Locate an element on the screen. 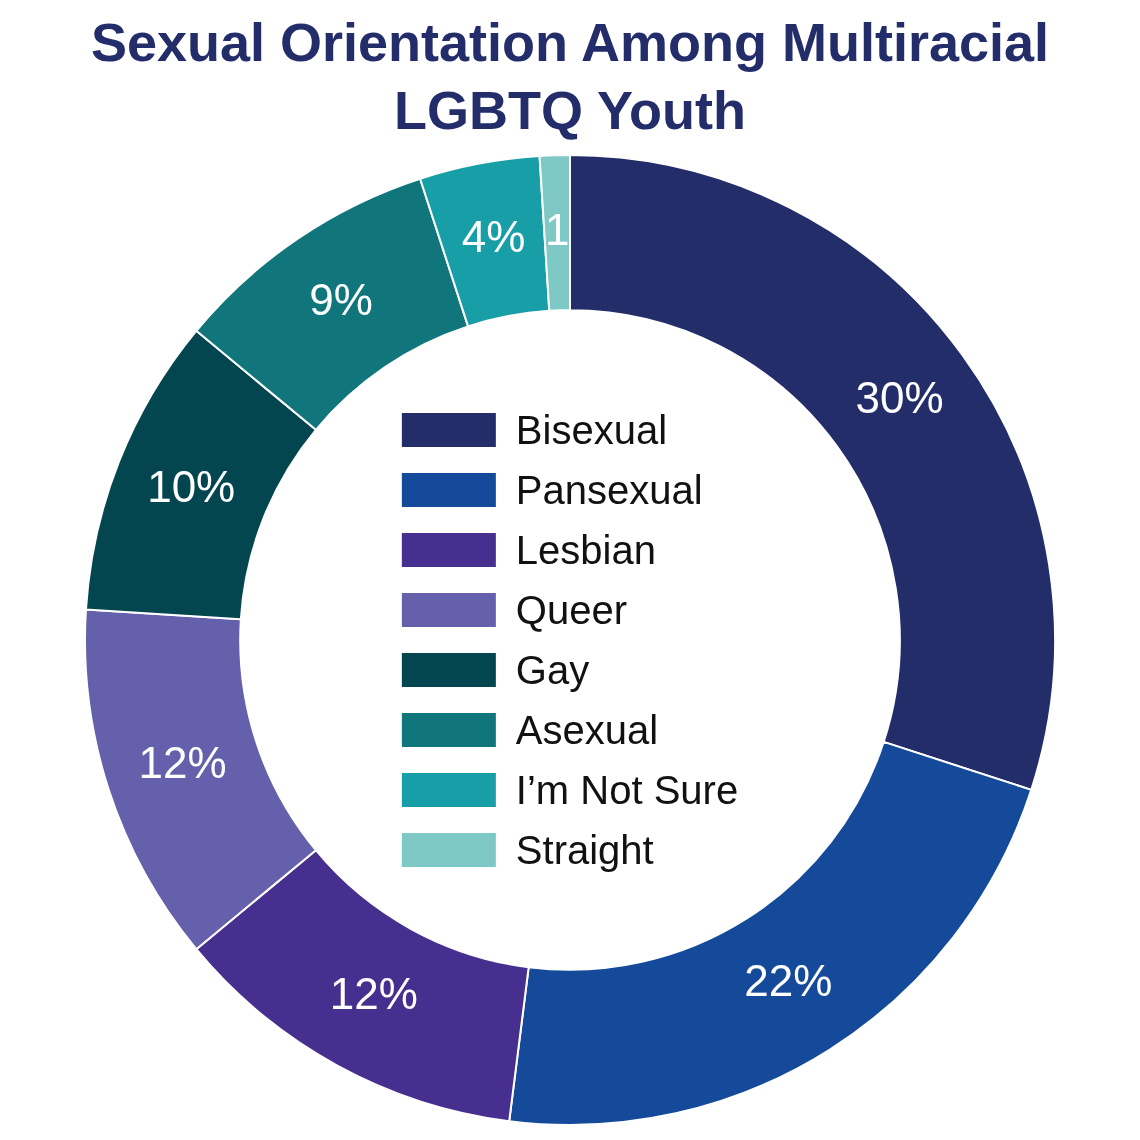  legend-label: Pansexual is located at coordinates (609, 490).